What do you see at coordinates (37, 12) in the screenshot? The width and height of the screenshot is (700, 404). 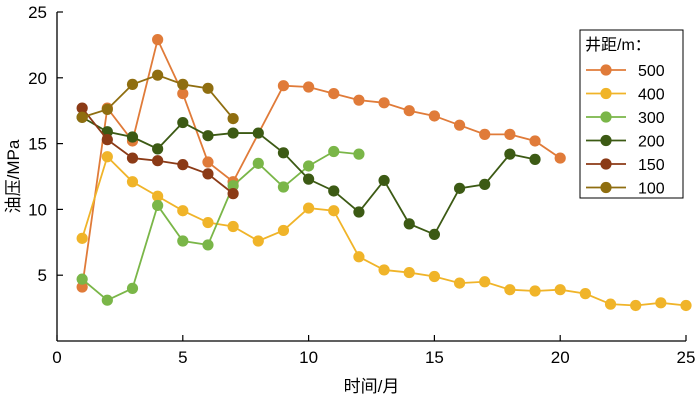 I see `y-tick-label: 25` at bounding box center [37, 12].